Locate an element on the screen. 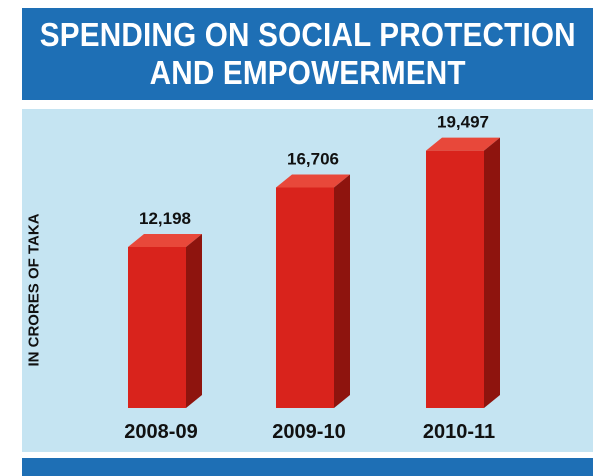  category-label-2010-11: 2010-11 is located at coordinates (459, 432).